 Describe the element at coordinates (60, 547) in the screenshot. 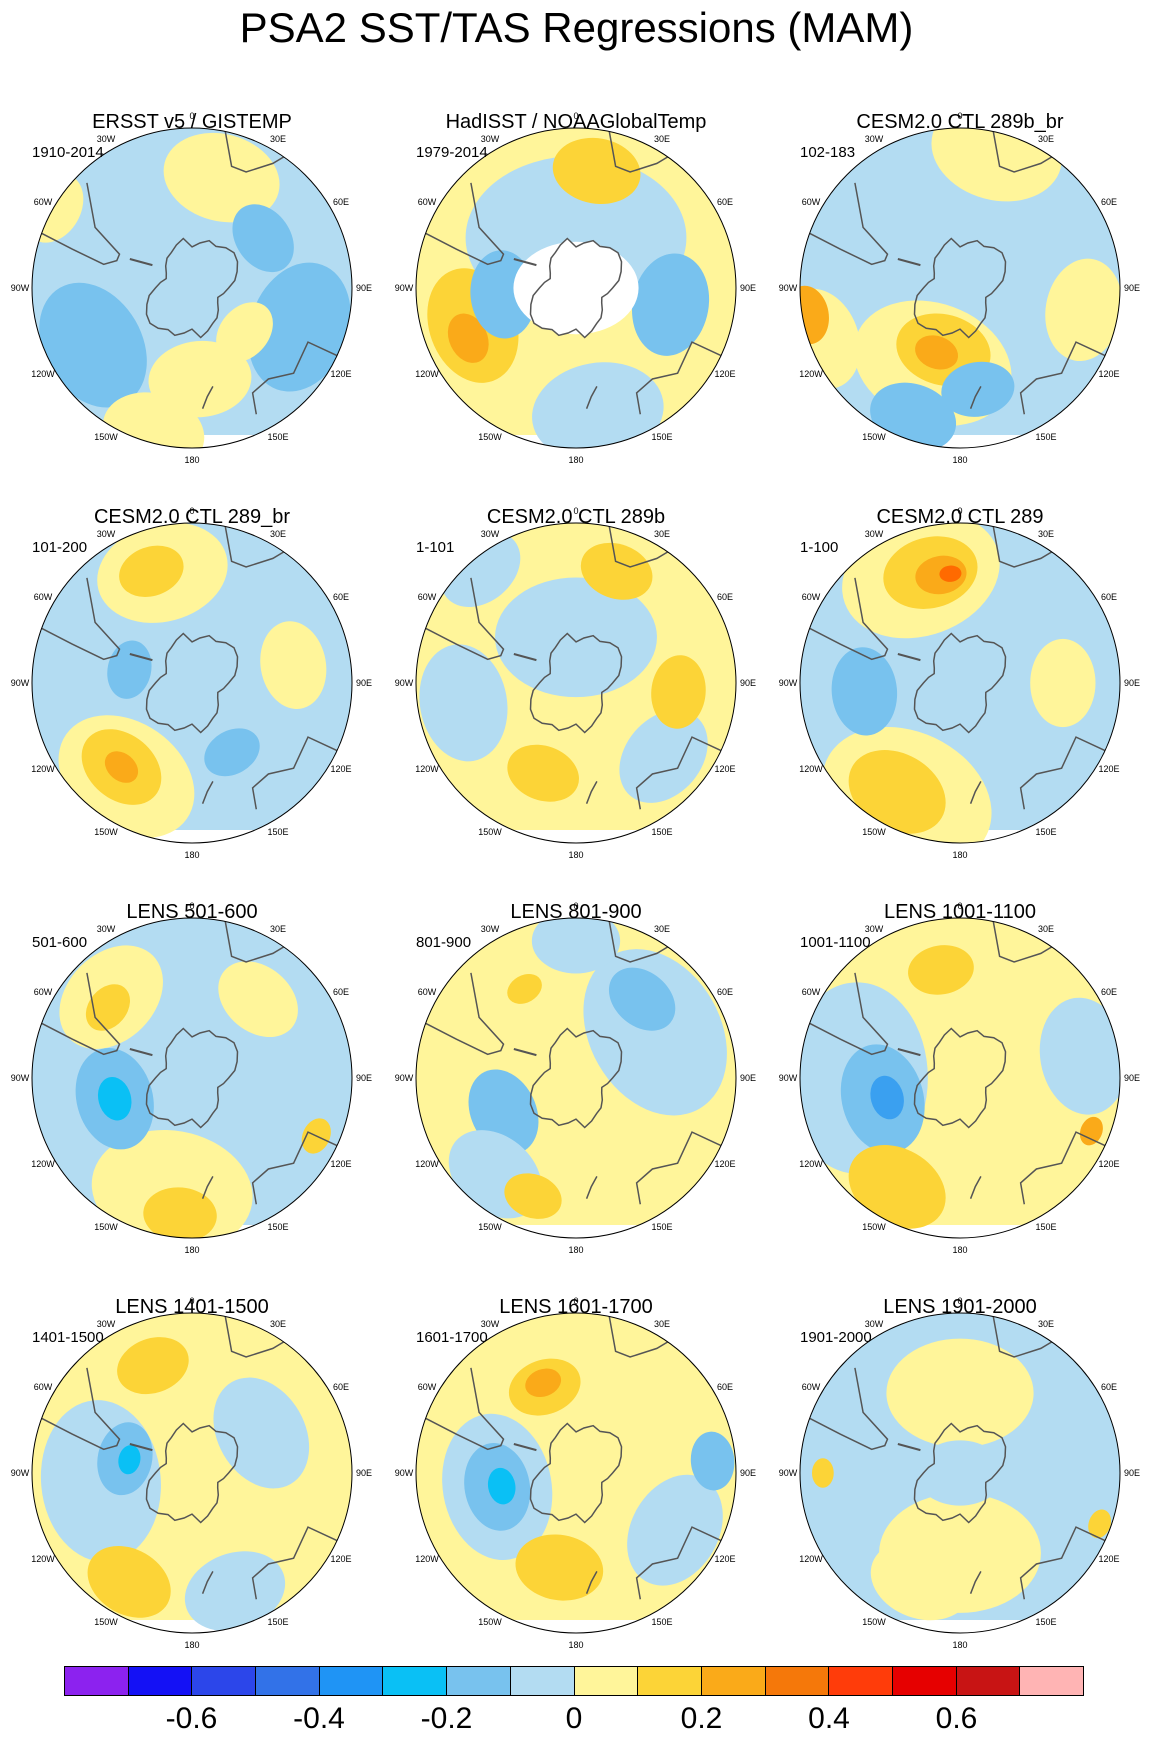

I see `panel-year-range: 101-200` at that location.